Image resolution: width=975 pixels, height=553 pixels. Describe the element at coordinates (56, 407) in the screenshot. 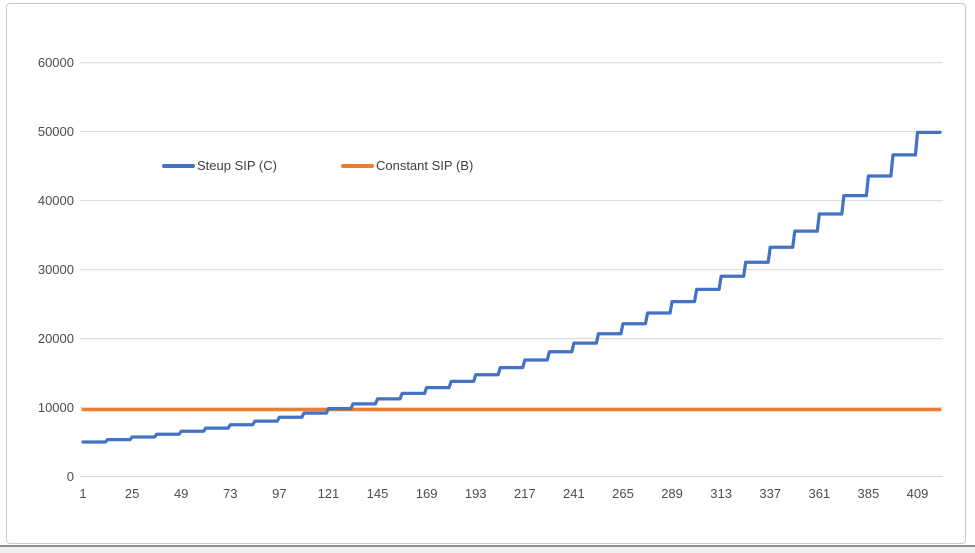

I see `y-tick-label: 10000` at that location.